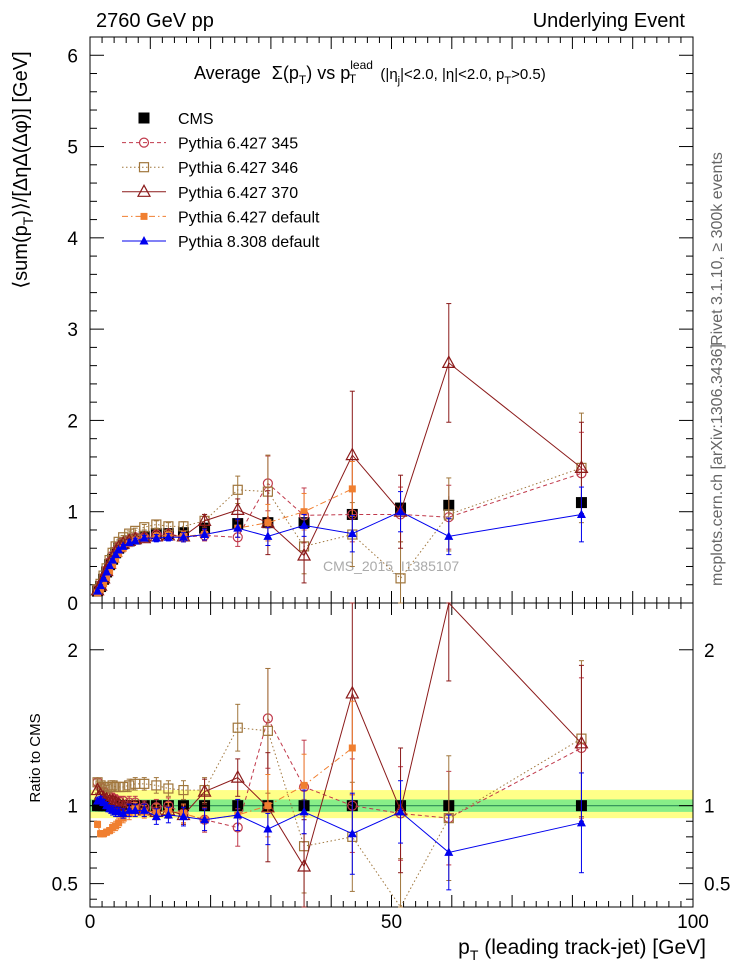 This screenshot has width=746, height=972. Describe the element at coordinates (717, 885) in the screenshot. I see `y-tick-label-ratio-right: 0.5` at that location.